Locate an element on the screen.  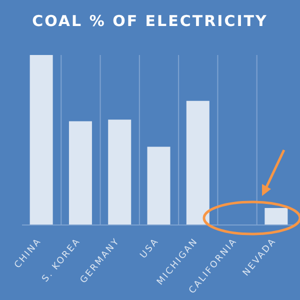
chart-title: COAL % OF ELECTRICITY is located at coordinates (150, 21).